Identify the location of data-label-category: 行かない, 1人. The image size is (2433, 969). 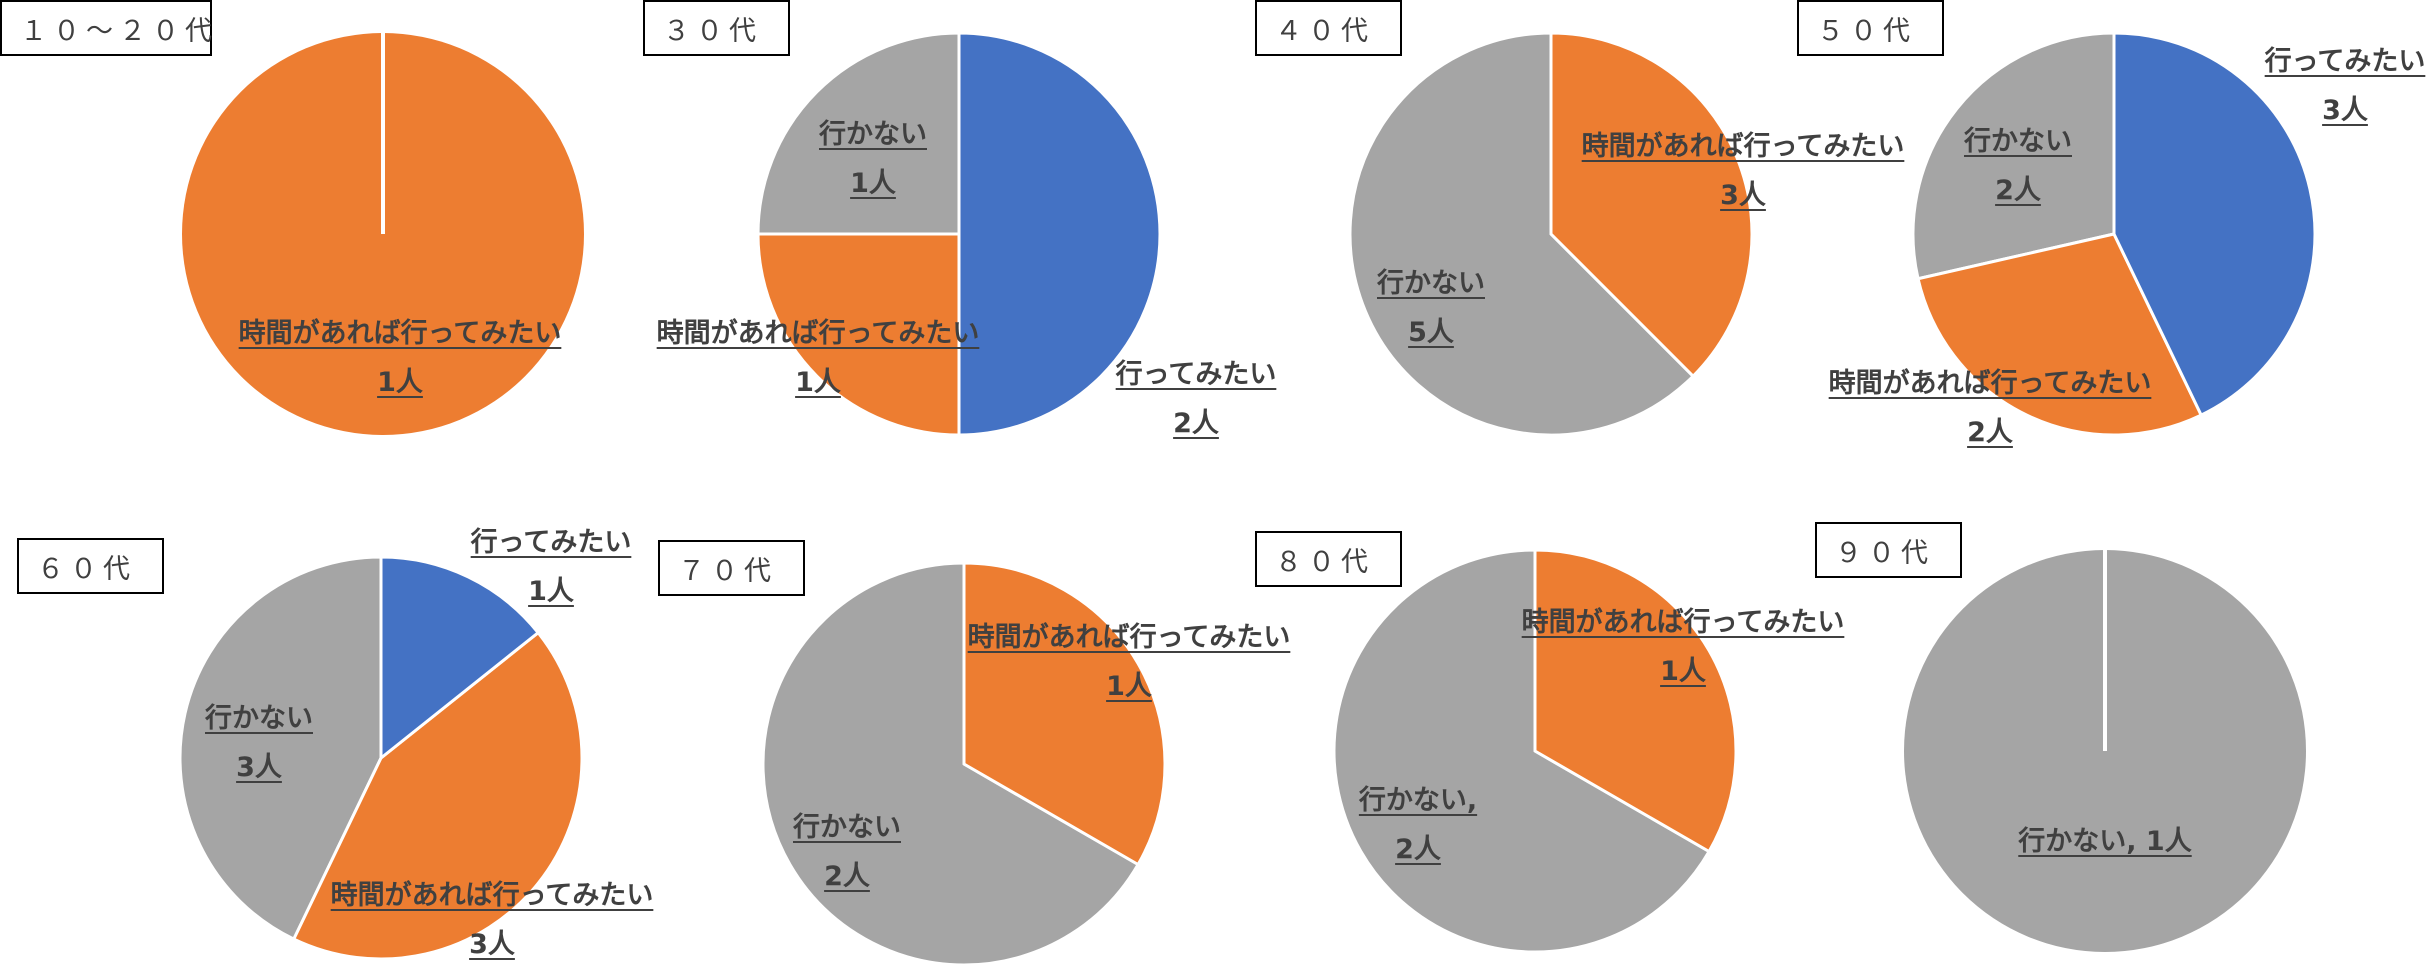
(2105, 841).